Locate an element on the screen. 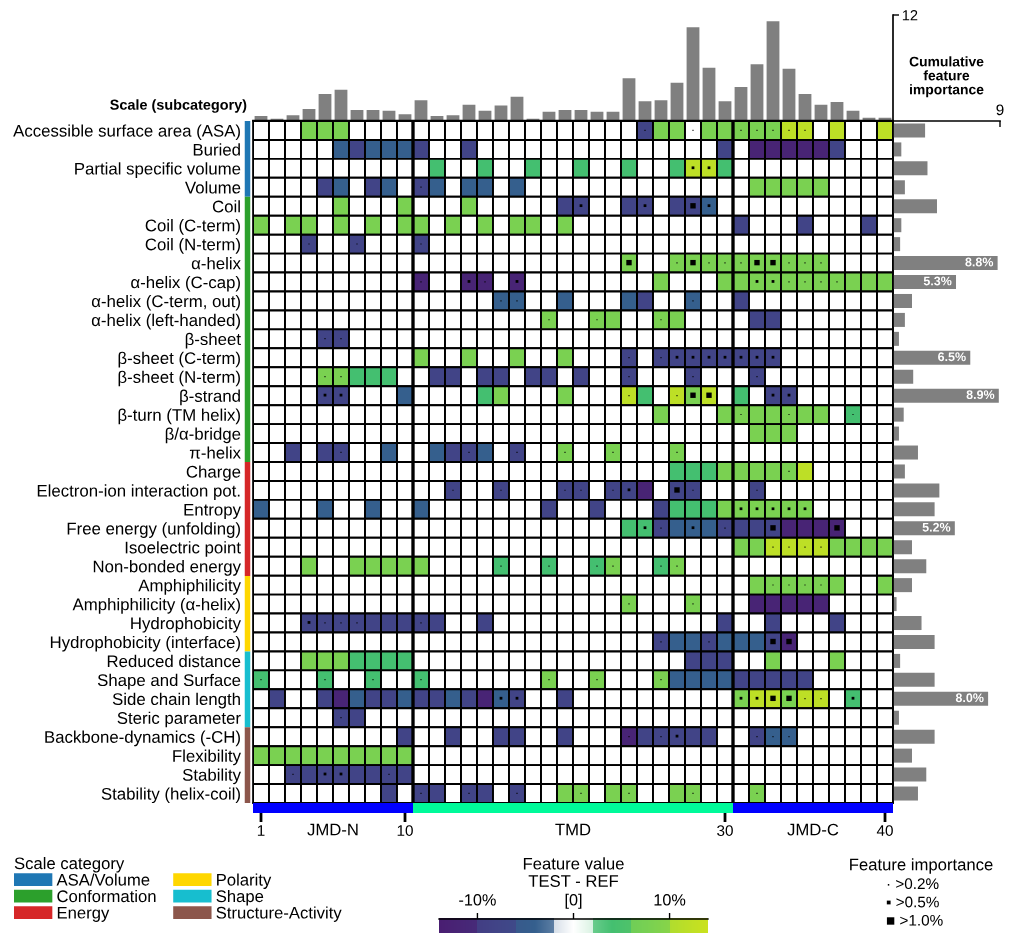 The width and height of the screenshot is (1014, 945). x-tick-label: 1 is located at coordinates (261, 830).